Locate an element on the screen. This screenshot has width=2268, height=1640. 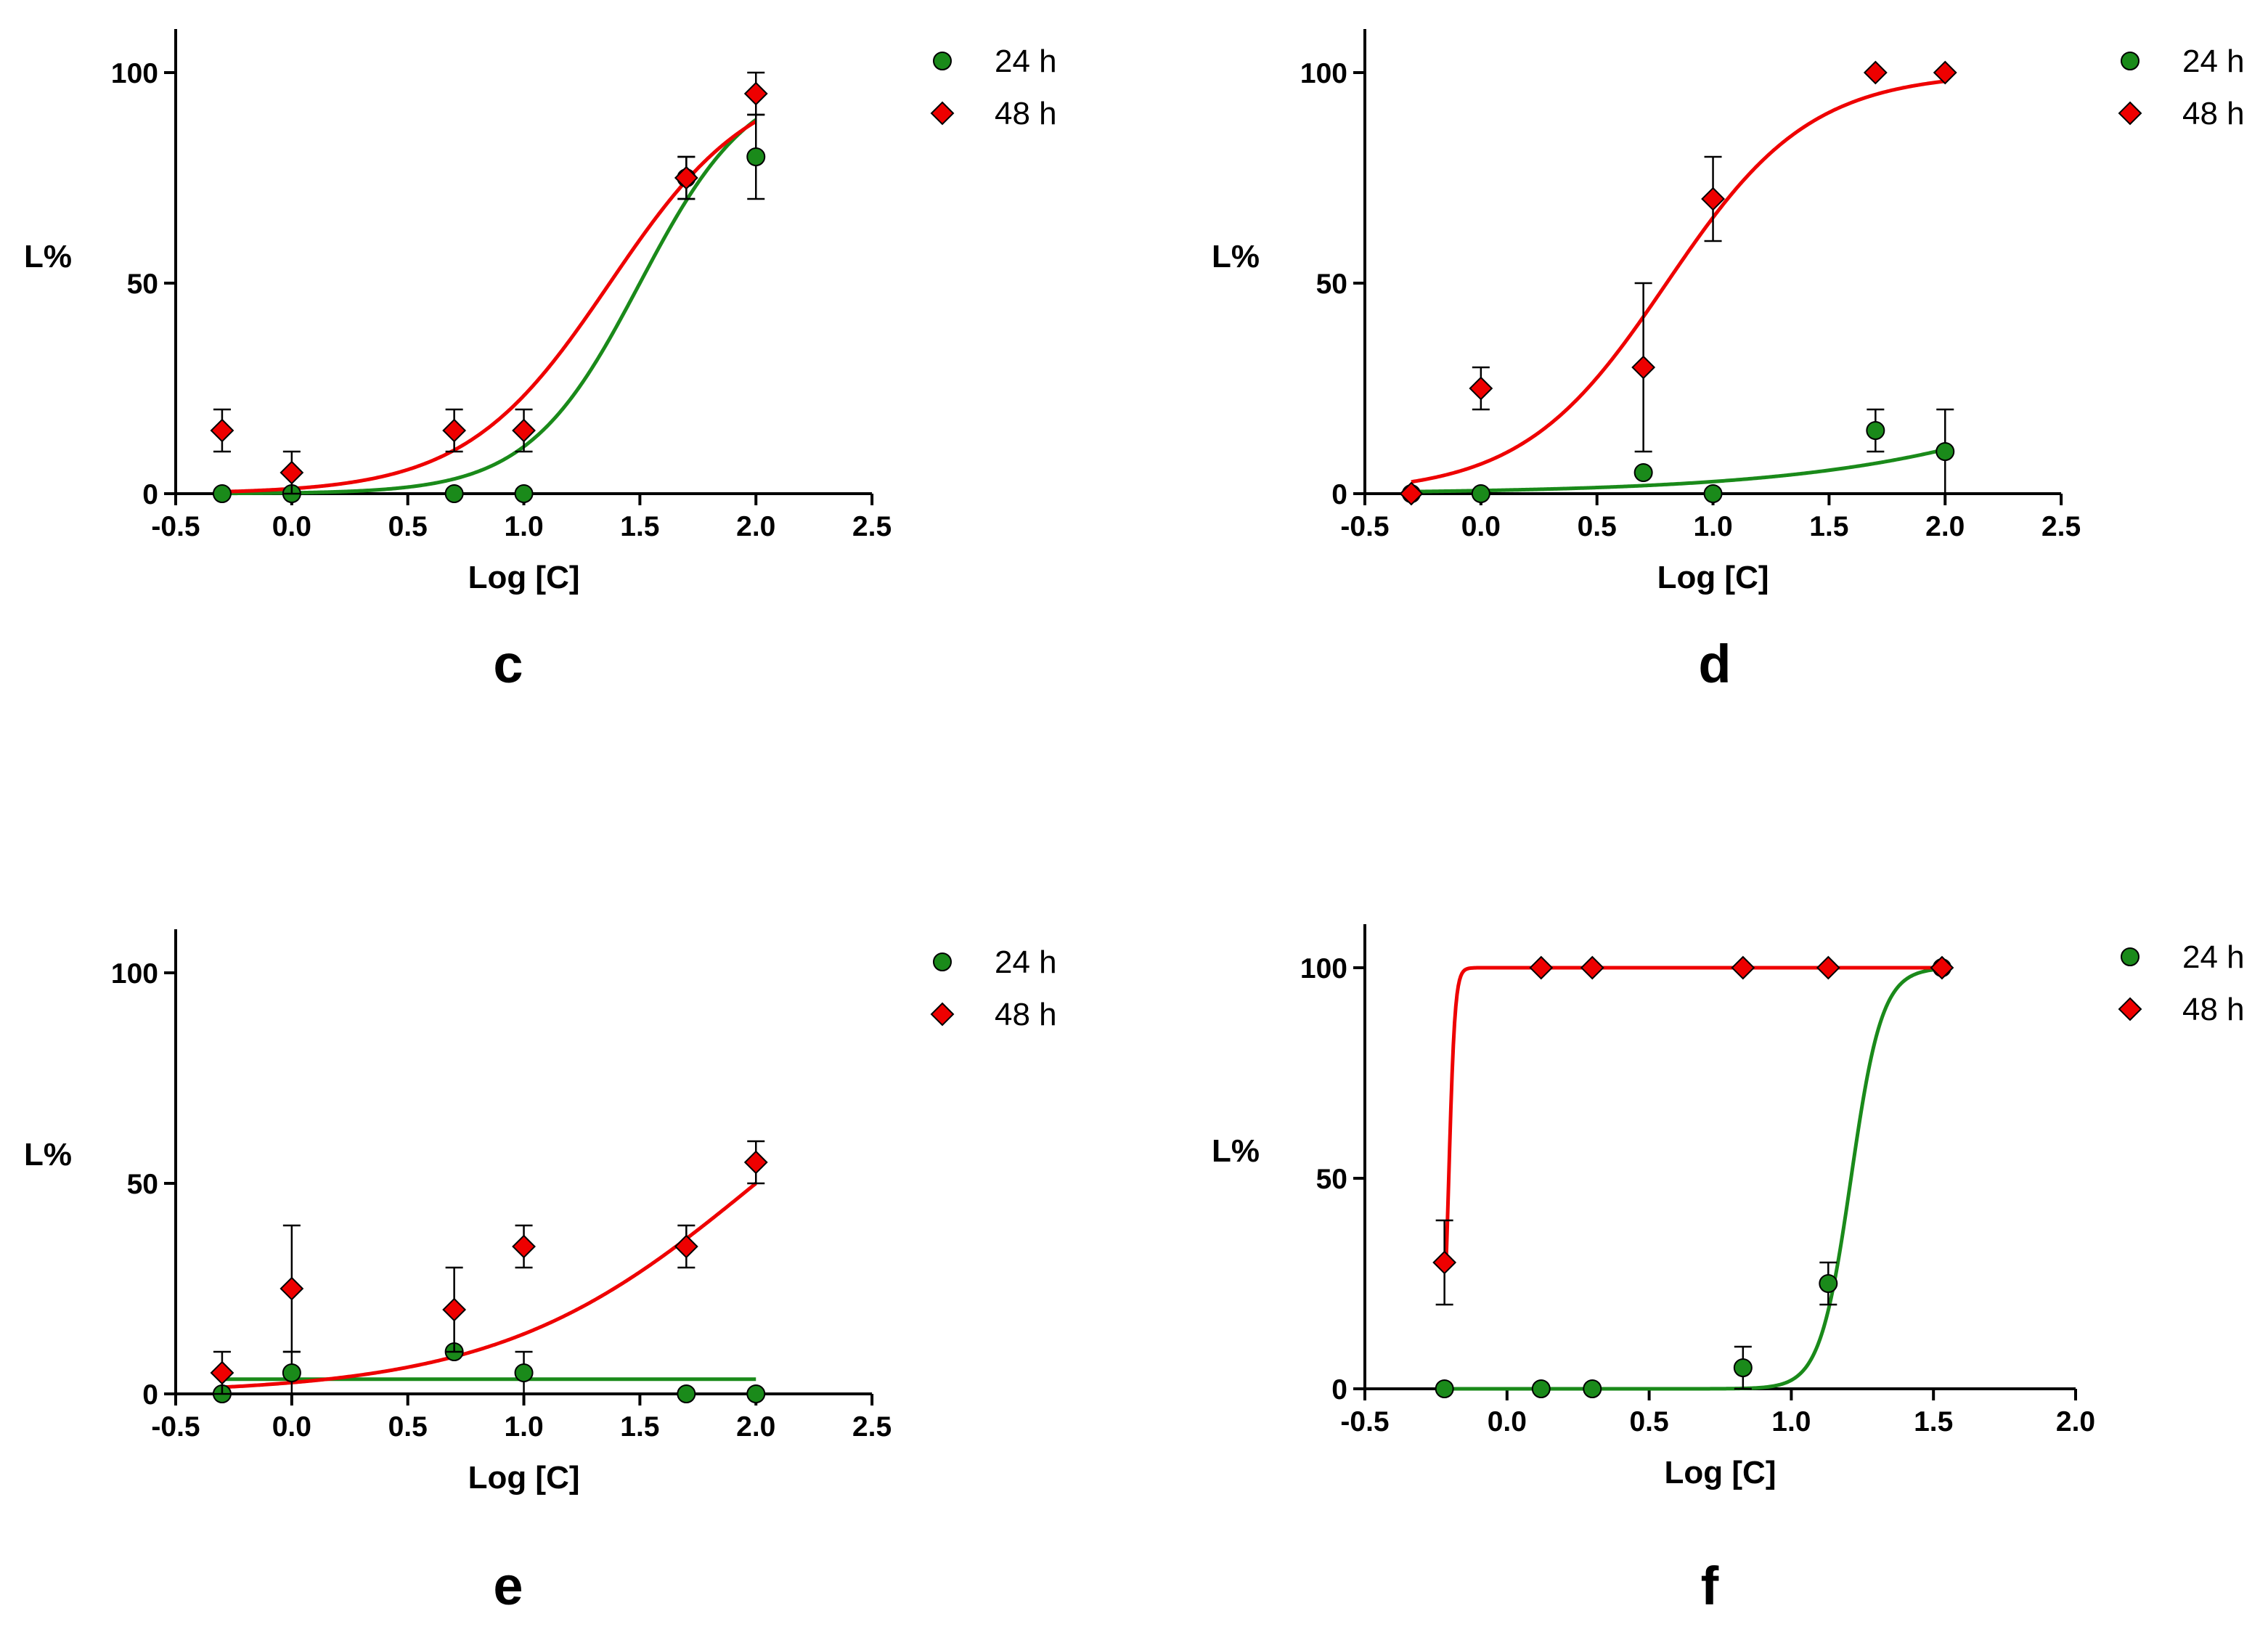
panel-label: e is located at coordinates (508, 1586).